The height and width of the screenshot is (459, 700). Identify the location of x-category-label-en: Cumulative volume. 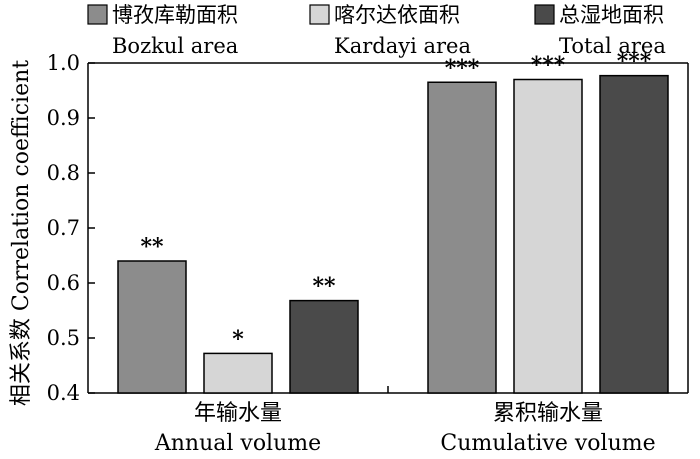
(547, 443).